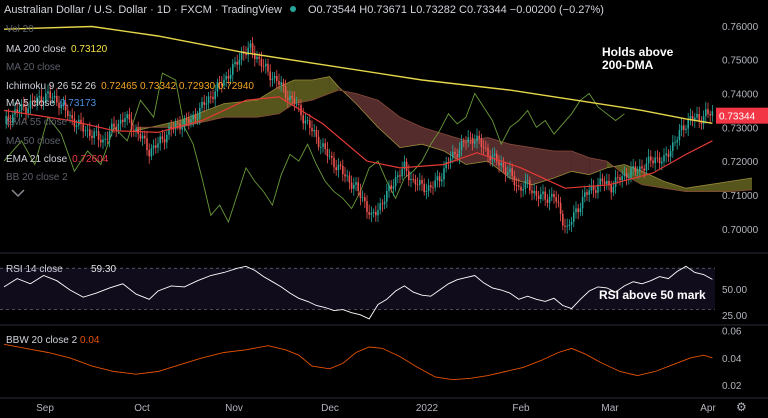 The width and height of the screenshot is (768, 418). Describe the element at coordinates (33, 67) in the screenshot. I see `legend-item: MA 20 close` at that location.